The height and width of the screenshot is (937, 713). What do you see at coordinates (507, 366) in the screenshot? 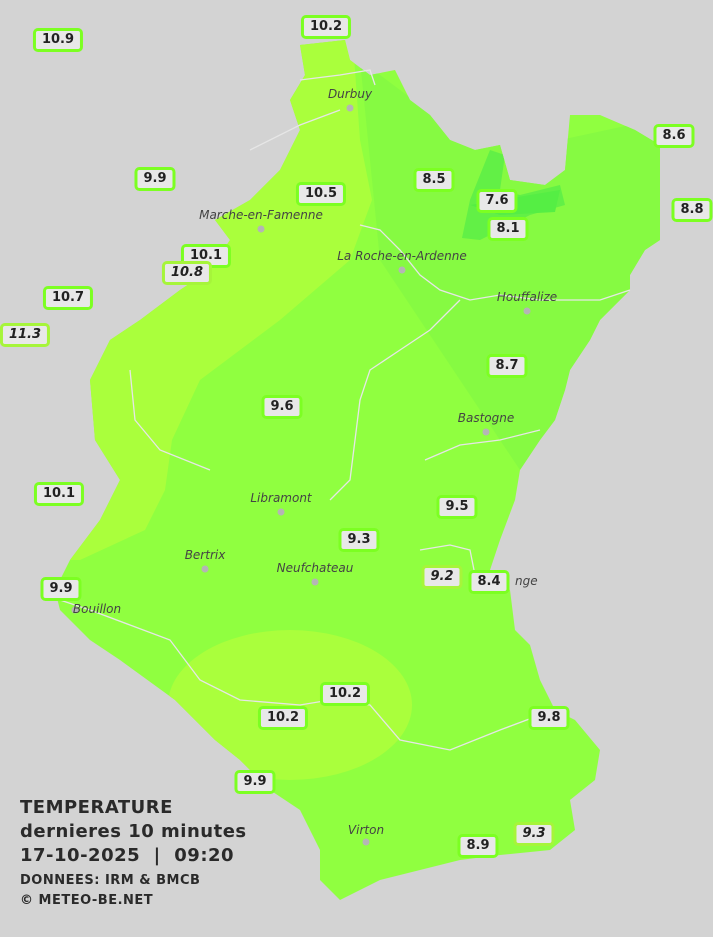
I see `temperature-label: 8.7` at bounding box center [507, 366].